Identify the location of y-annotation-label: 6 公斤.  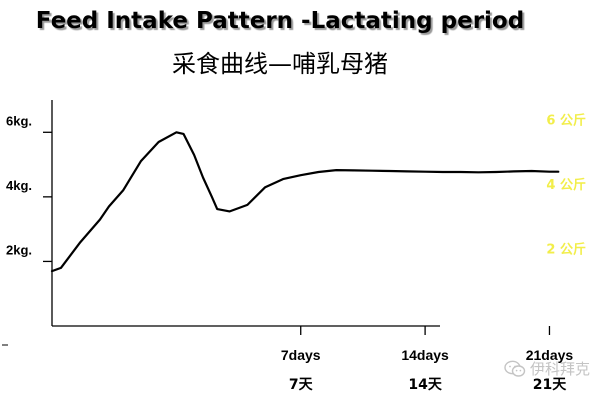
(566, 120).